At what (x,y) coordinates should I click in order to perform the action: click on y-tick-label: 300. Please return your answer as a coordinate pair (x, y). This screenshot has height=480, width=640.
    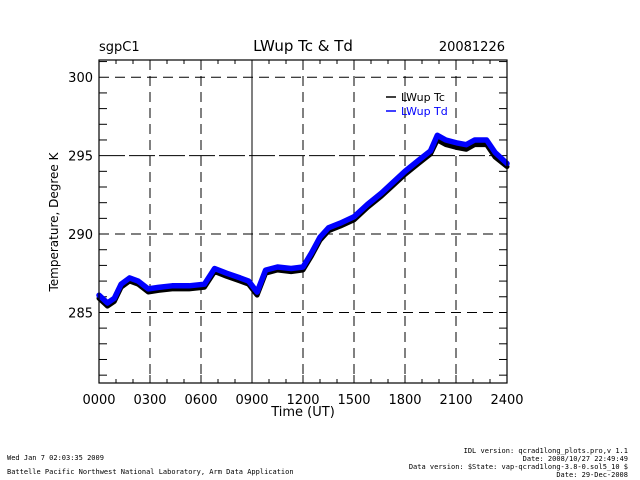
    Looking at the image, I should click on (80, 78).